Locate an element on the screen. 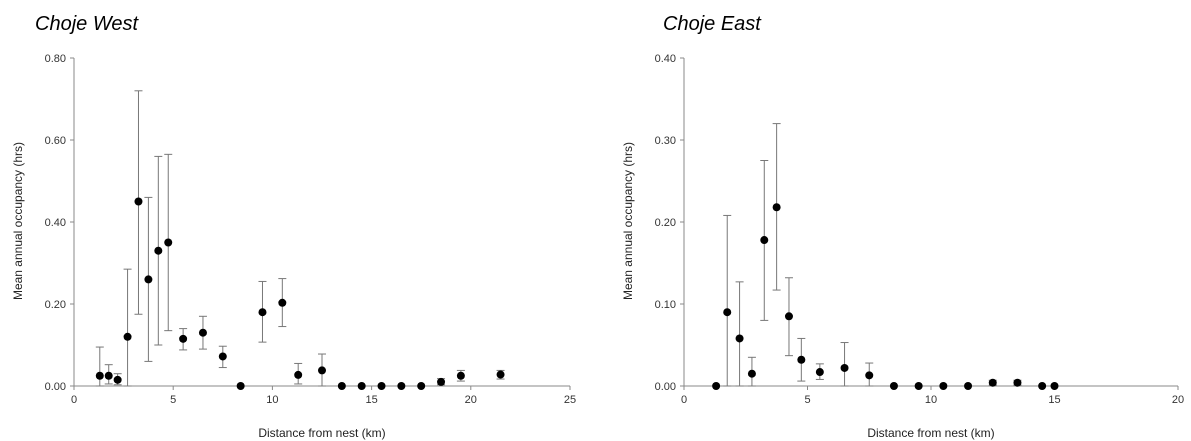  chart-title: Choje East is located at coordinates (712, 24).